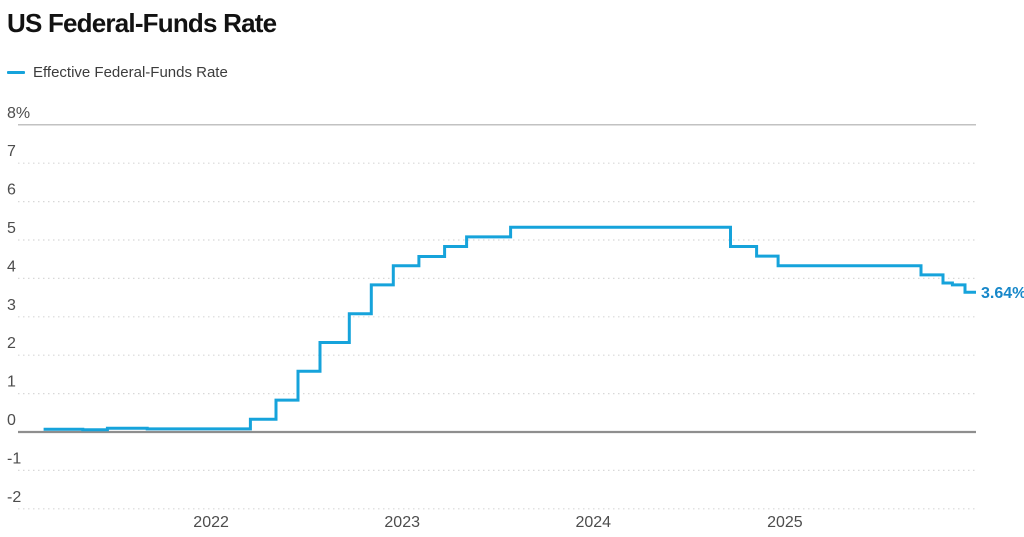  I want to click on legend-line-swatch, so click(16, 72).